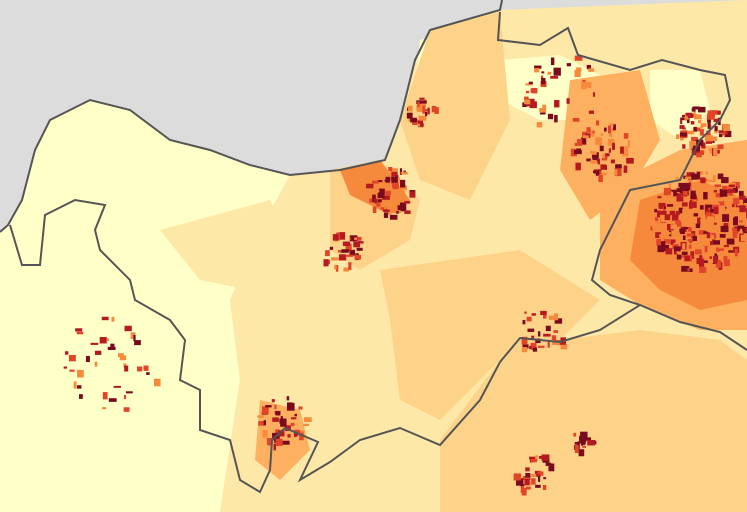  What do you see at coordinates (375, 187) in the screenshot?
I see `region-boulogne` at bounding box center [375, 187].